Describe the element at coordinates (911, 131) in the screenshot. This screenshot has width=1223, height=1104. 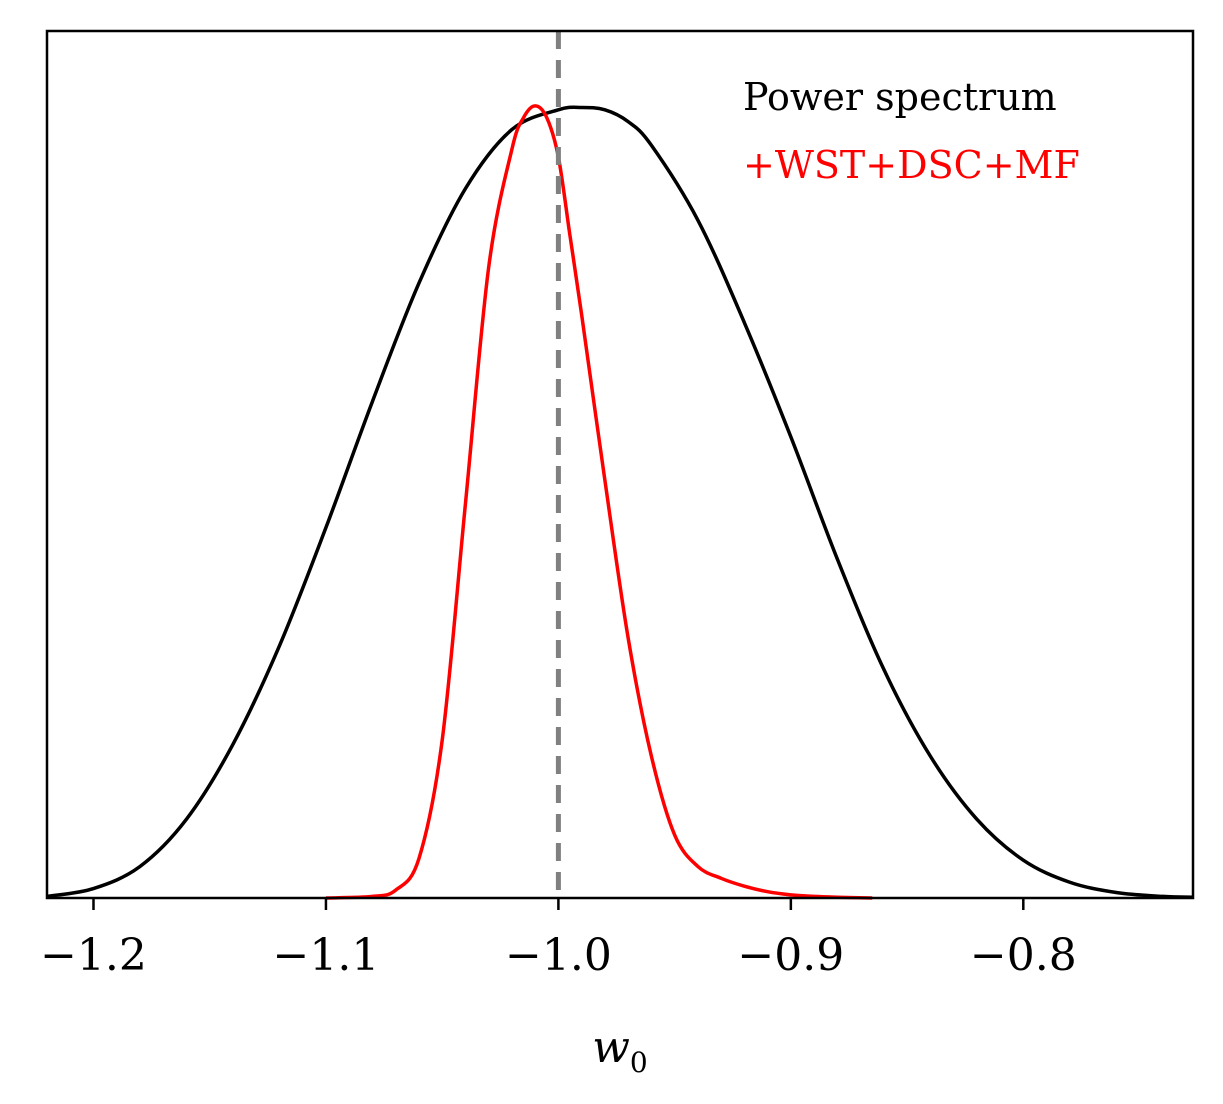
I see `legend: Power spectrum +WST+DSC+MF` at that location.